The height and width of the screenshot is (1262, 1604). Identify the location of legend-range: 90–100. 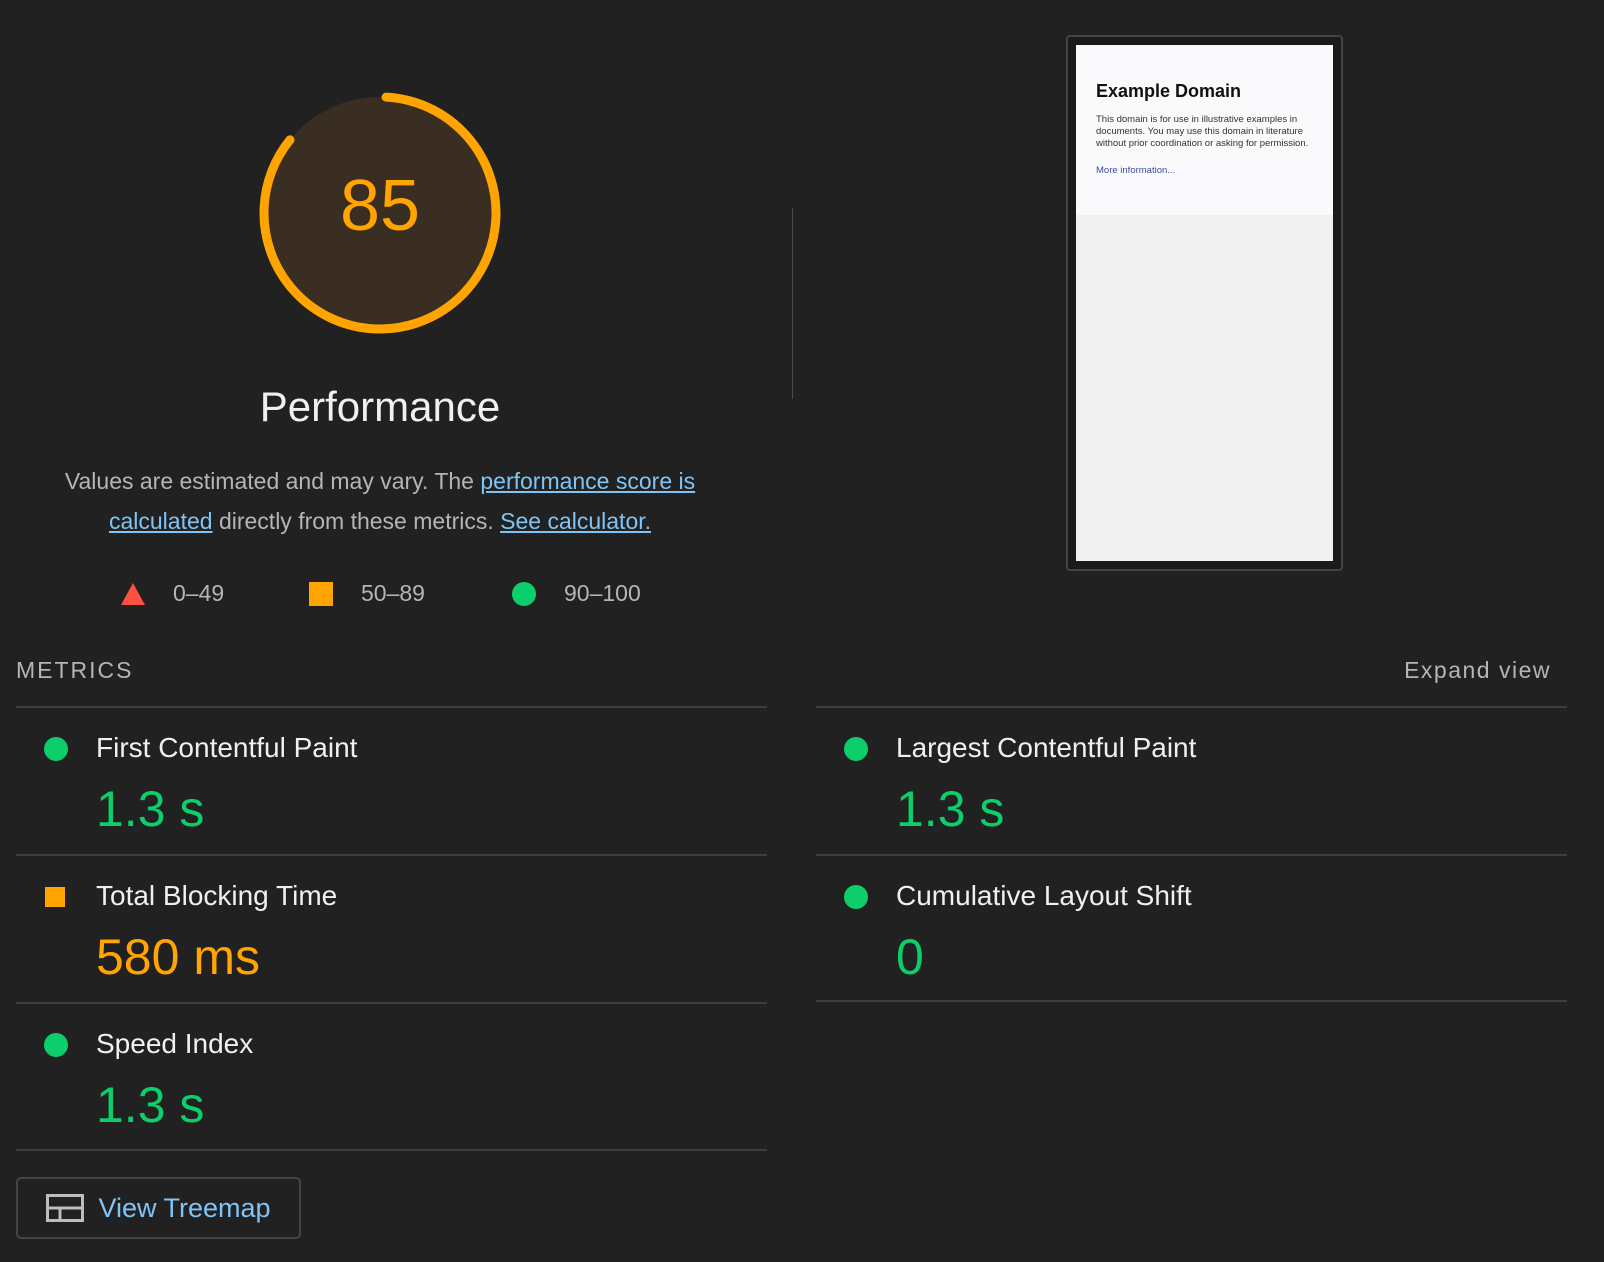
(602, 593).